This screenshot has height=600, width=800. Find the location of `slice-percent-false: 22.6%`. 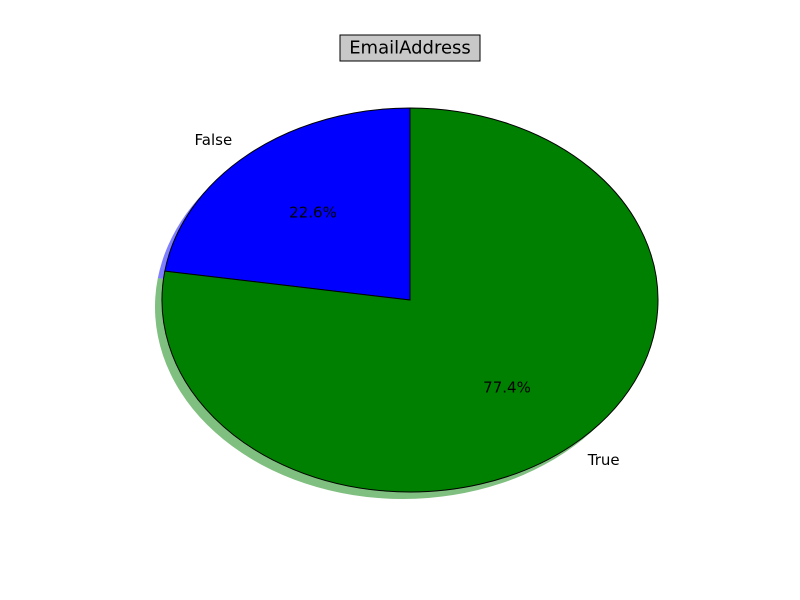

slice-percent-false: 22.6% is located at coordinates (313, 213).